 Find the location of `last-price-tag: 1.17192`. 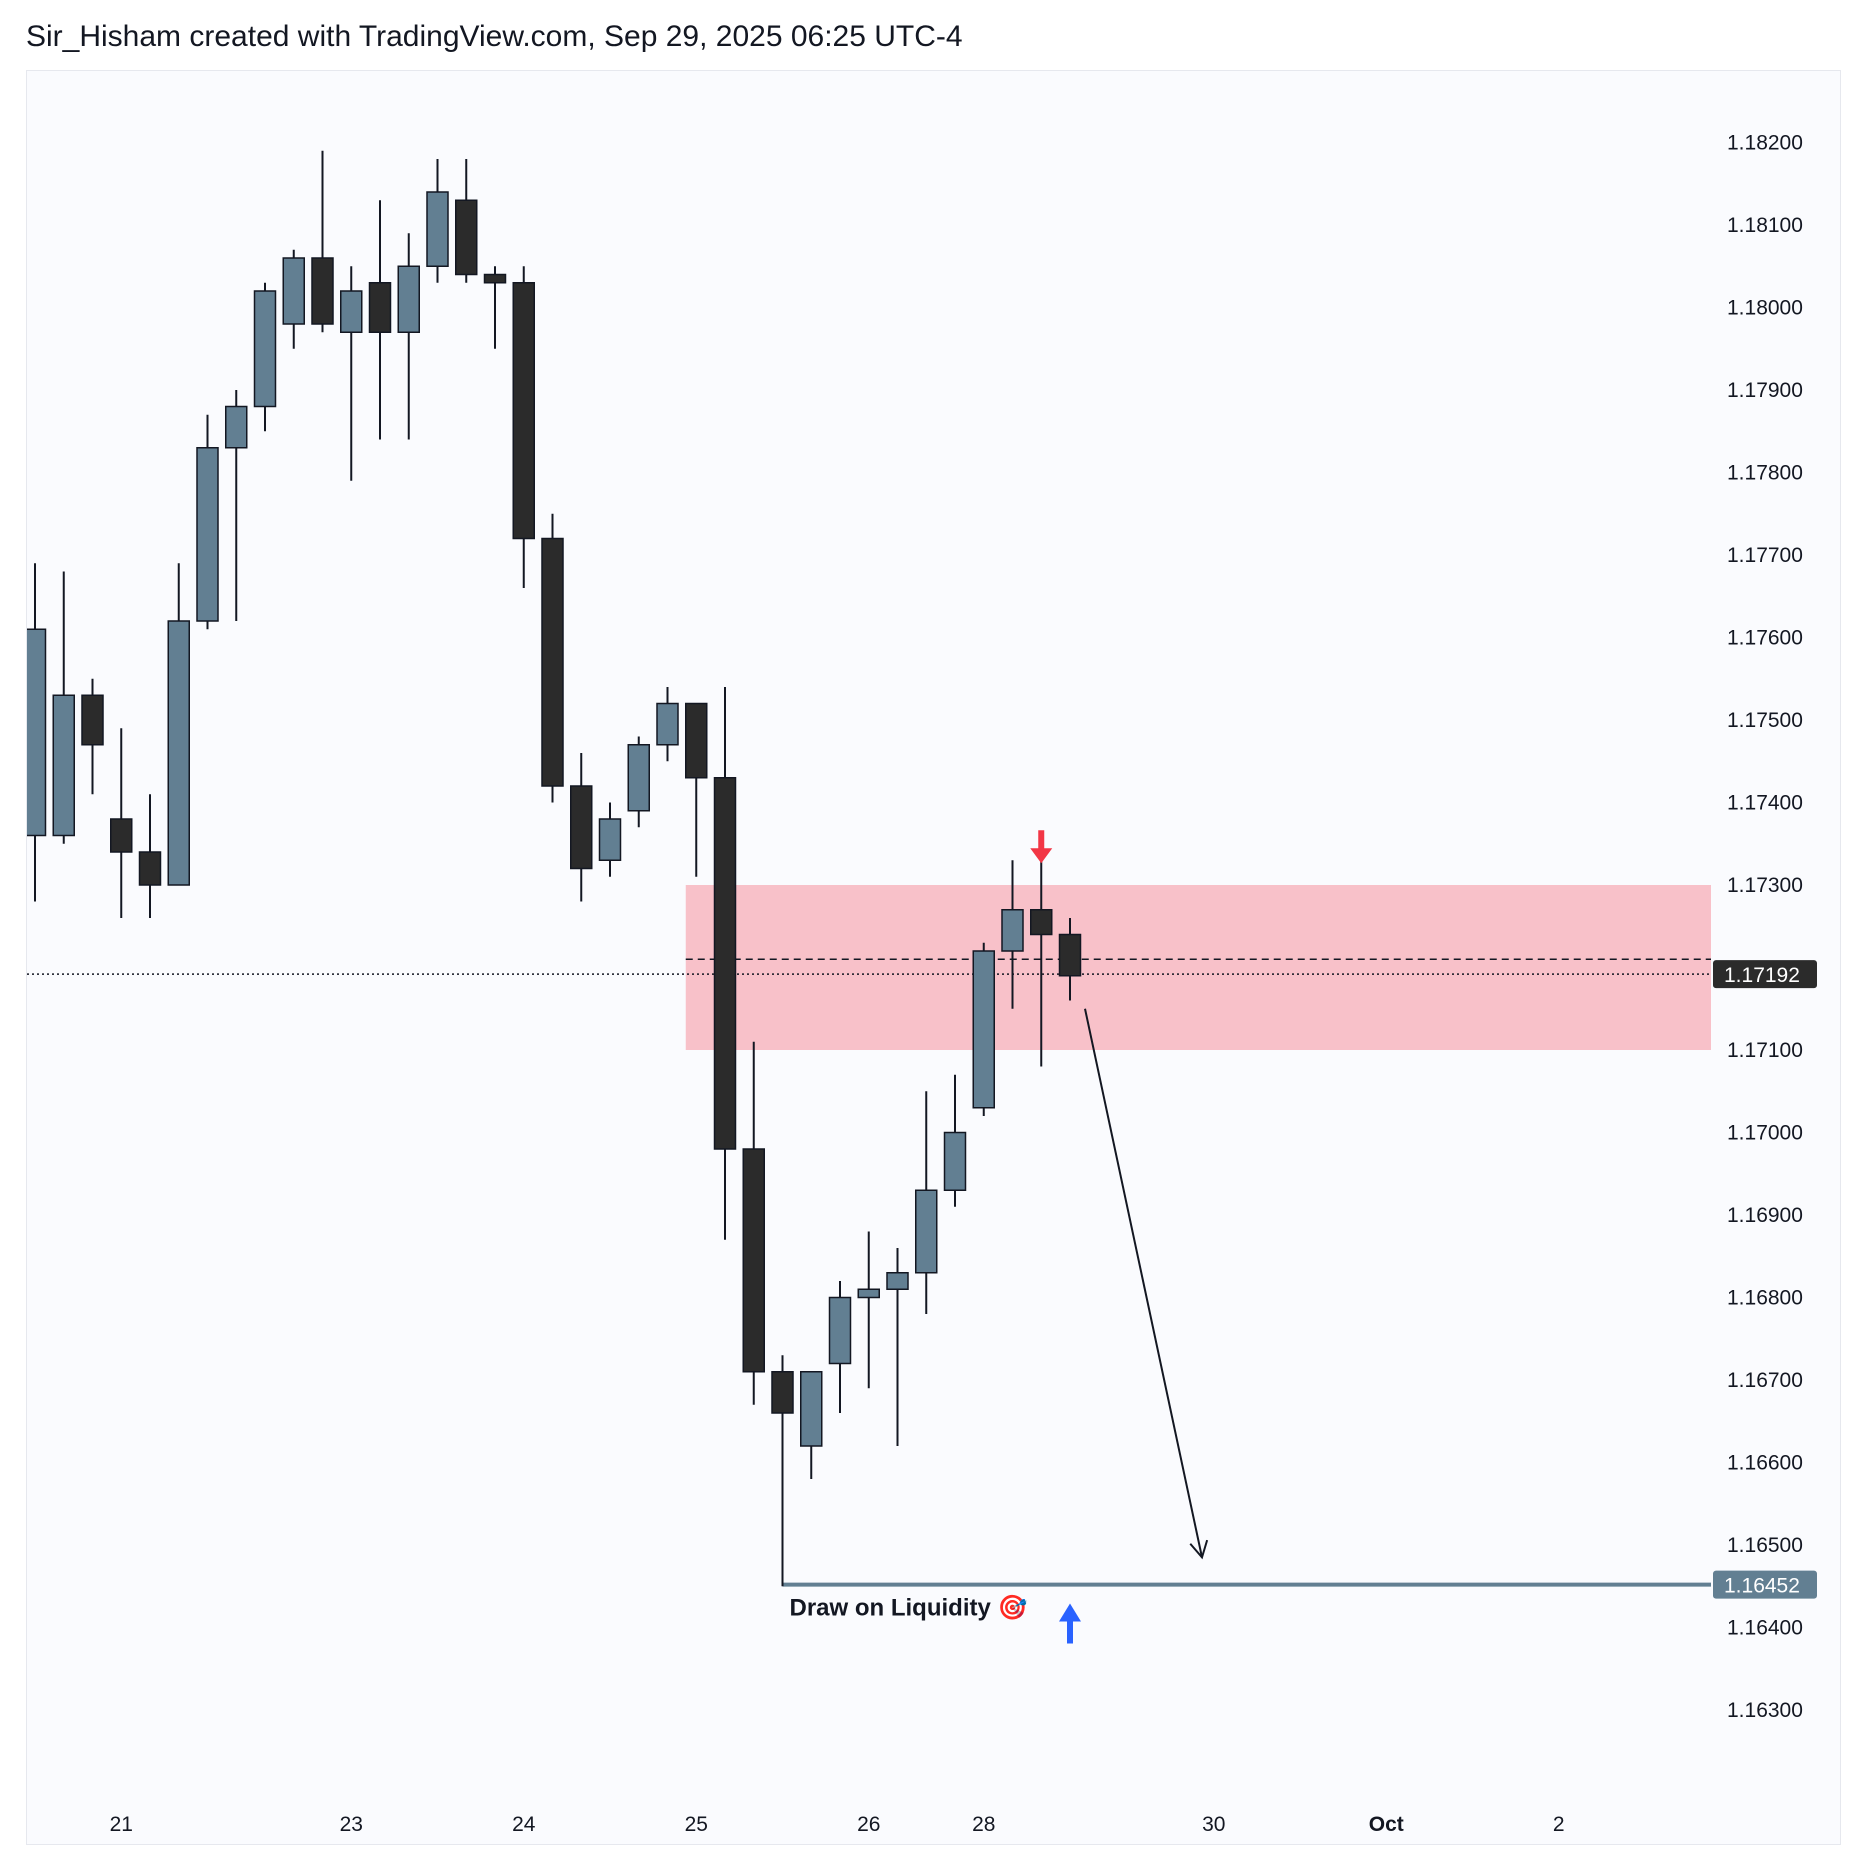

last-price-tag: 1.17192 is located at coordinates (1765, 974).